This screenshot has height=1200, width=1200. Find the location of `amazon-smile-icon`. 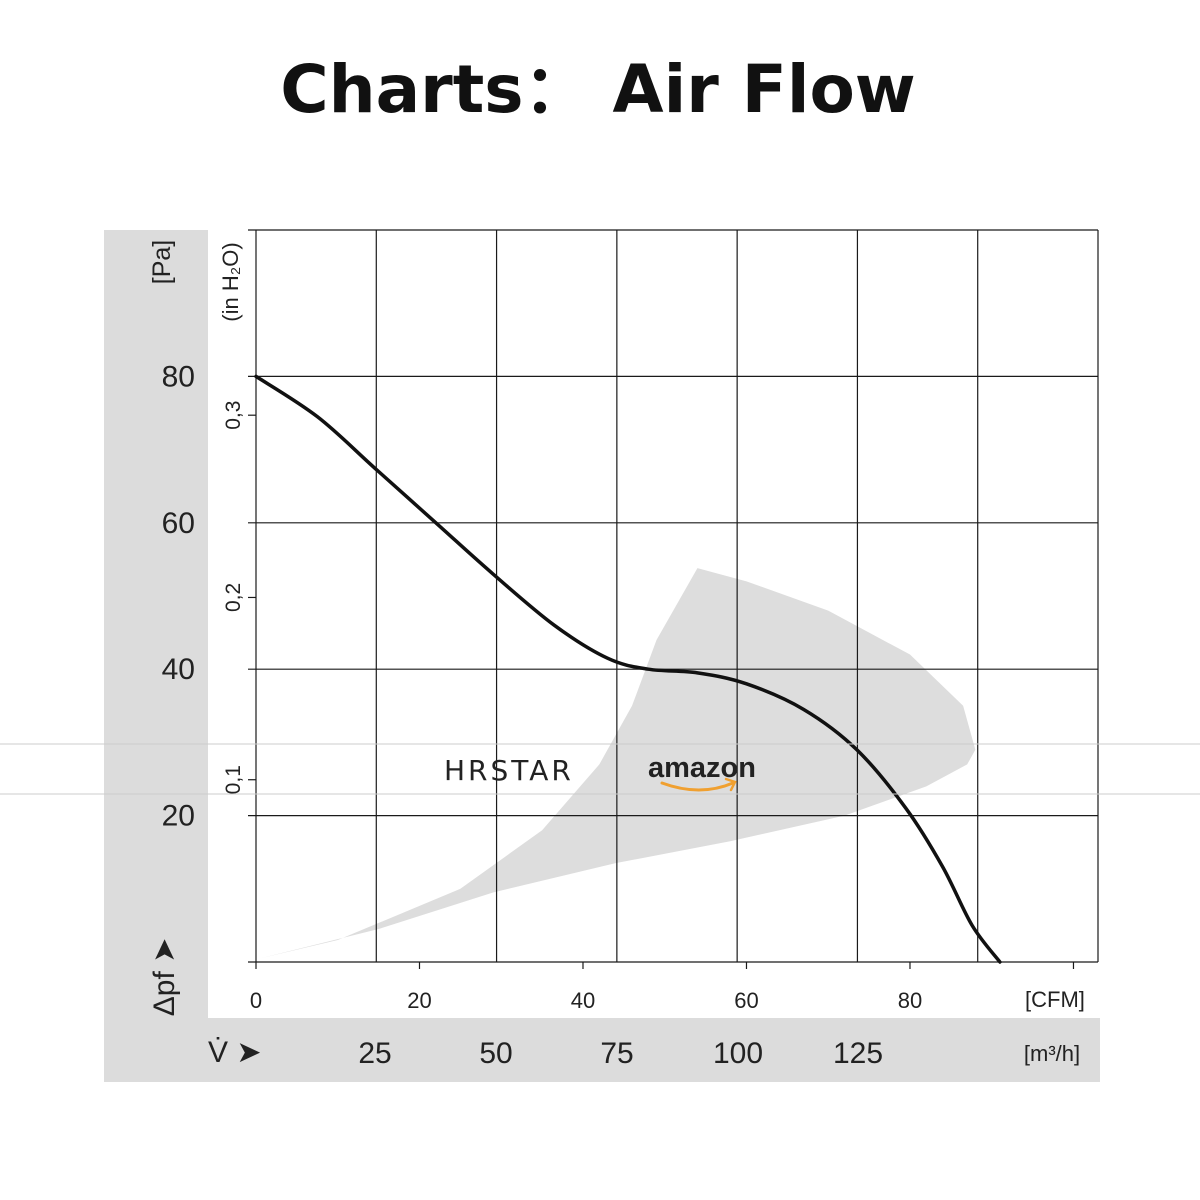

amazon-smile-icon is located at coordinates (697, 786).